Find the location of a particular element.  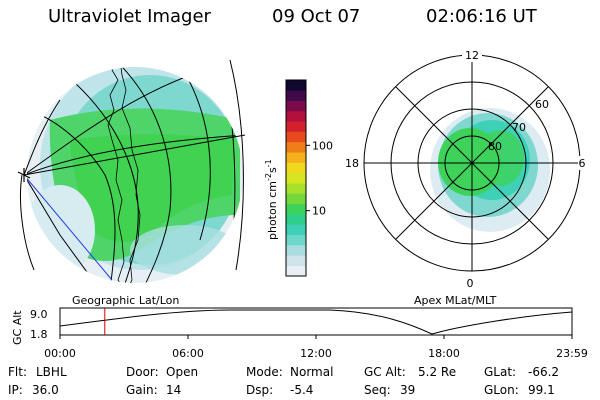

observation-time: 02:06:16 UT is located at coordinates (481, 16).